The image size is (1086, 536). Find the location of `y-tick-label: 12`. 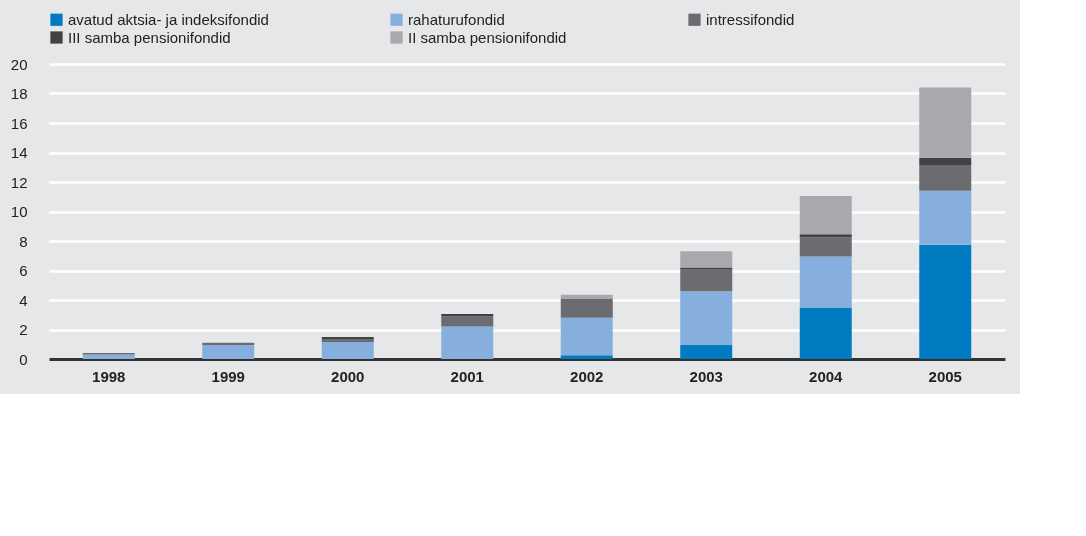

y-tick-label: 12 is located at coordinates (19, 182).